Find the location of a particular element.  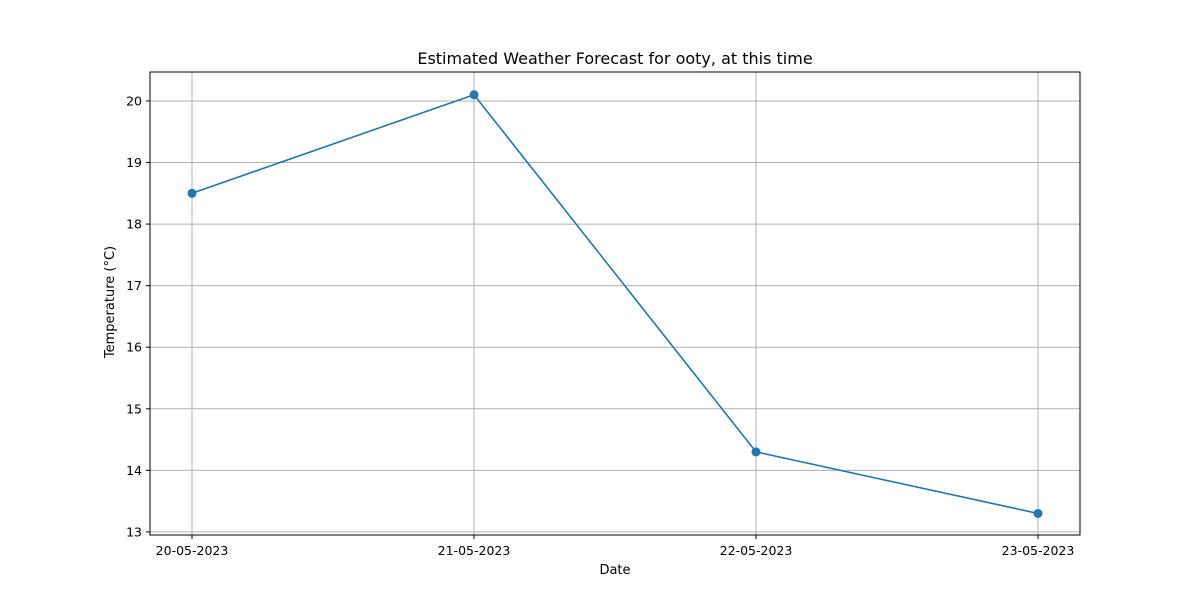

y-tick-label: 15 is located at coordinates (134, 408).